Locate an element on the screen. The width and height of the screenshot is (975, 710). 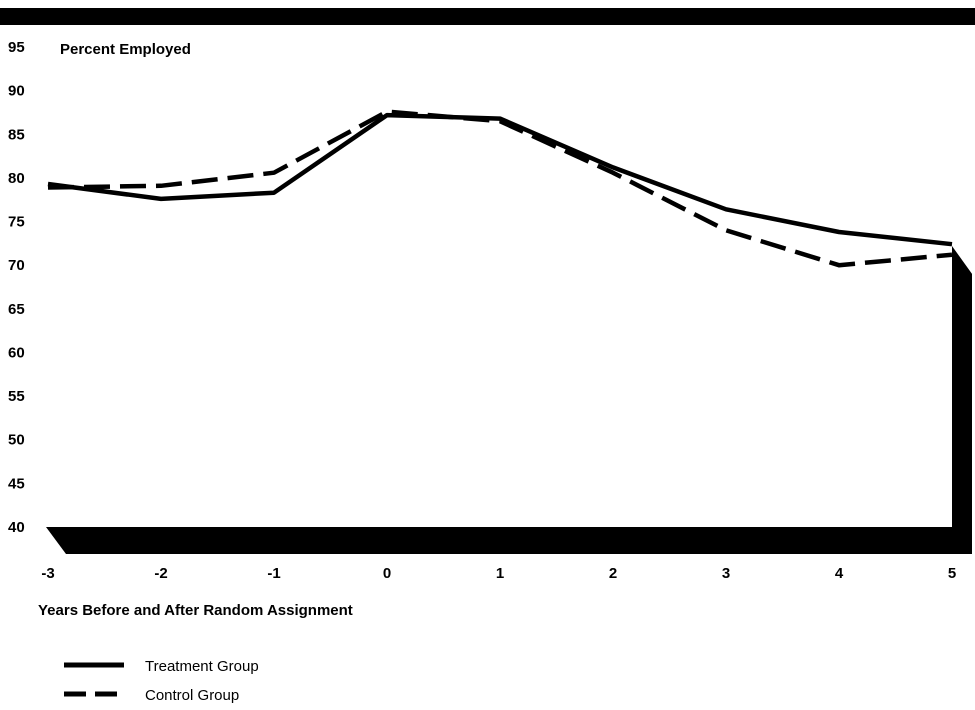
legend: Treatment Group Control Group is located at coordinates (161, 681).